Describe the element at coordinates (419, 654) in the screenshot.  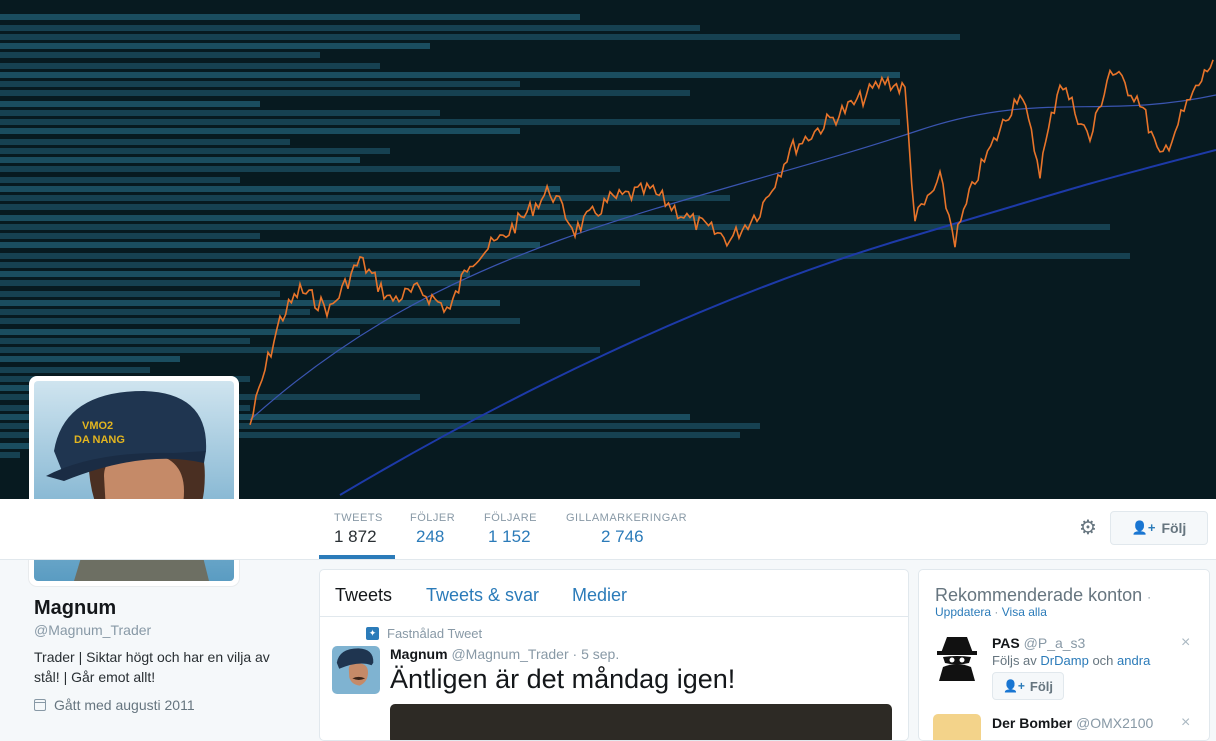
I see `tweet-author-name: Magnum` at that location.